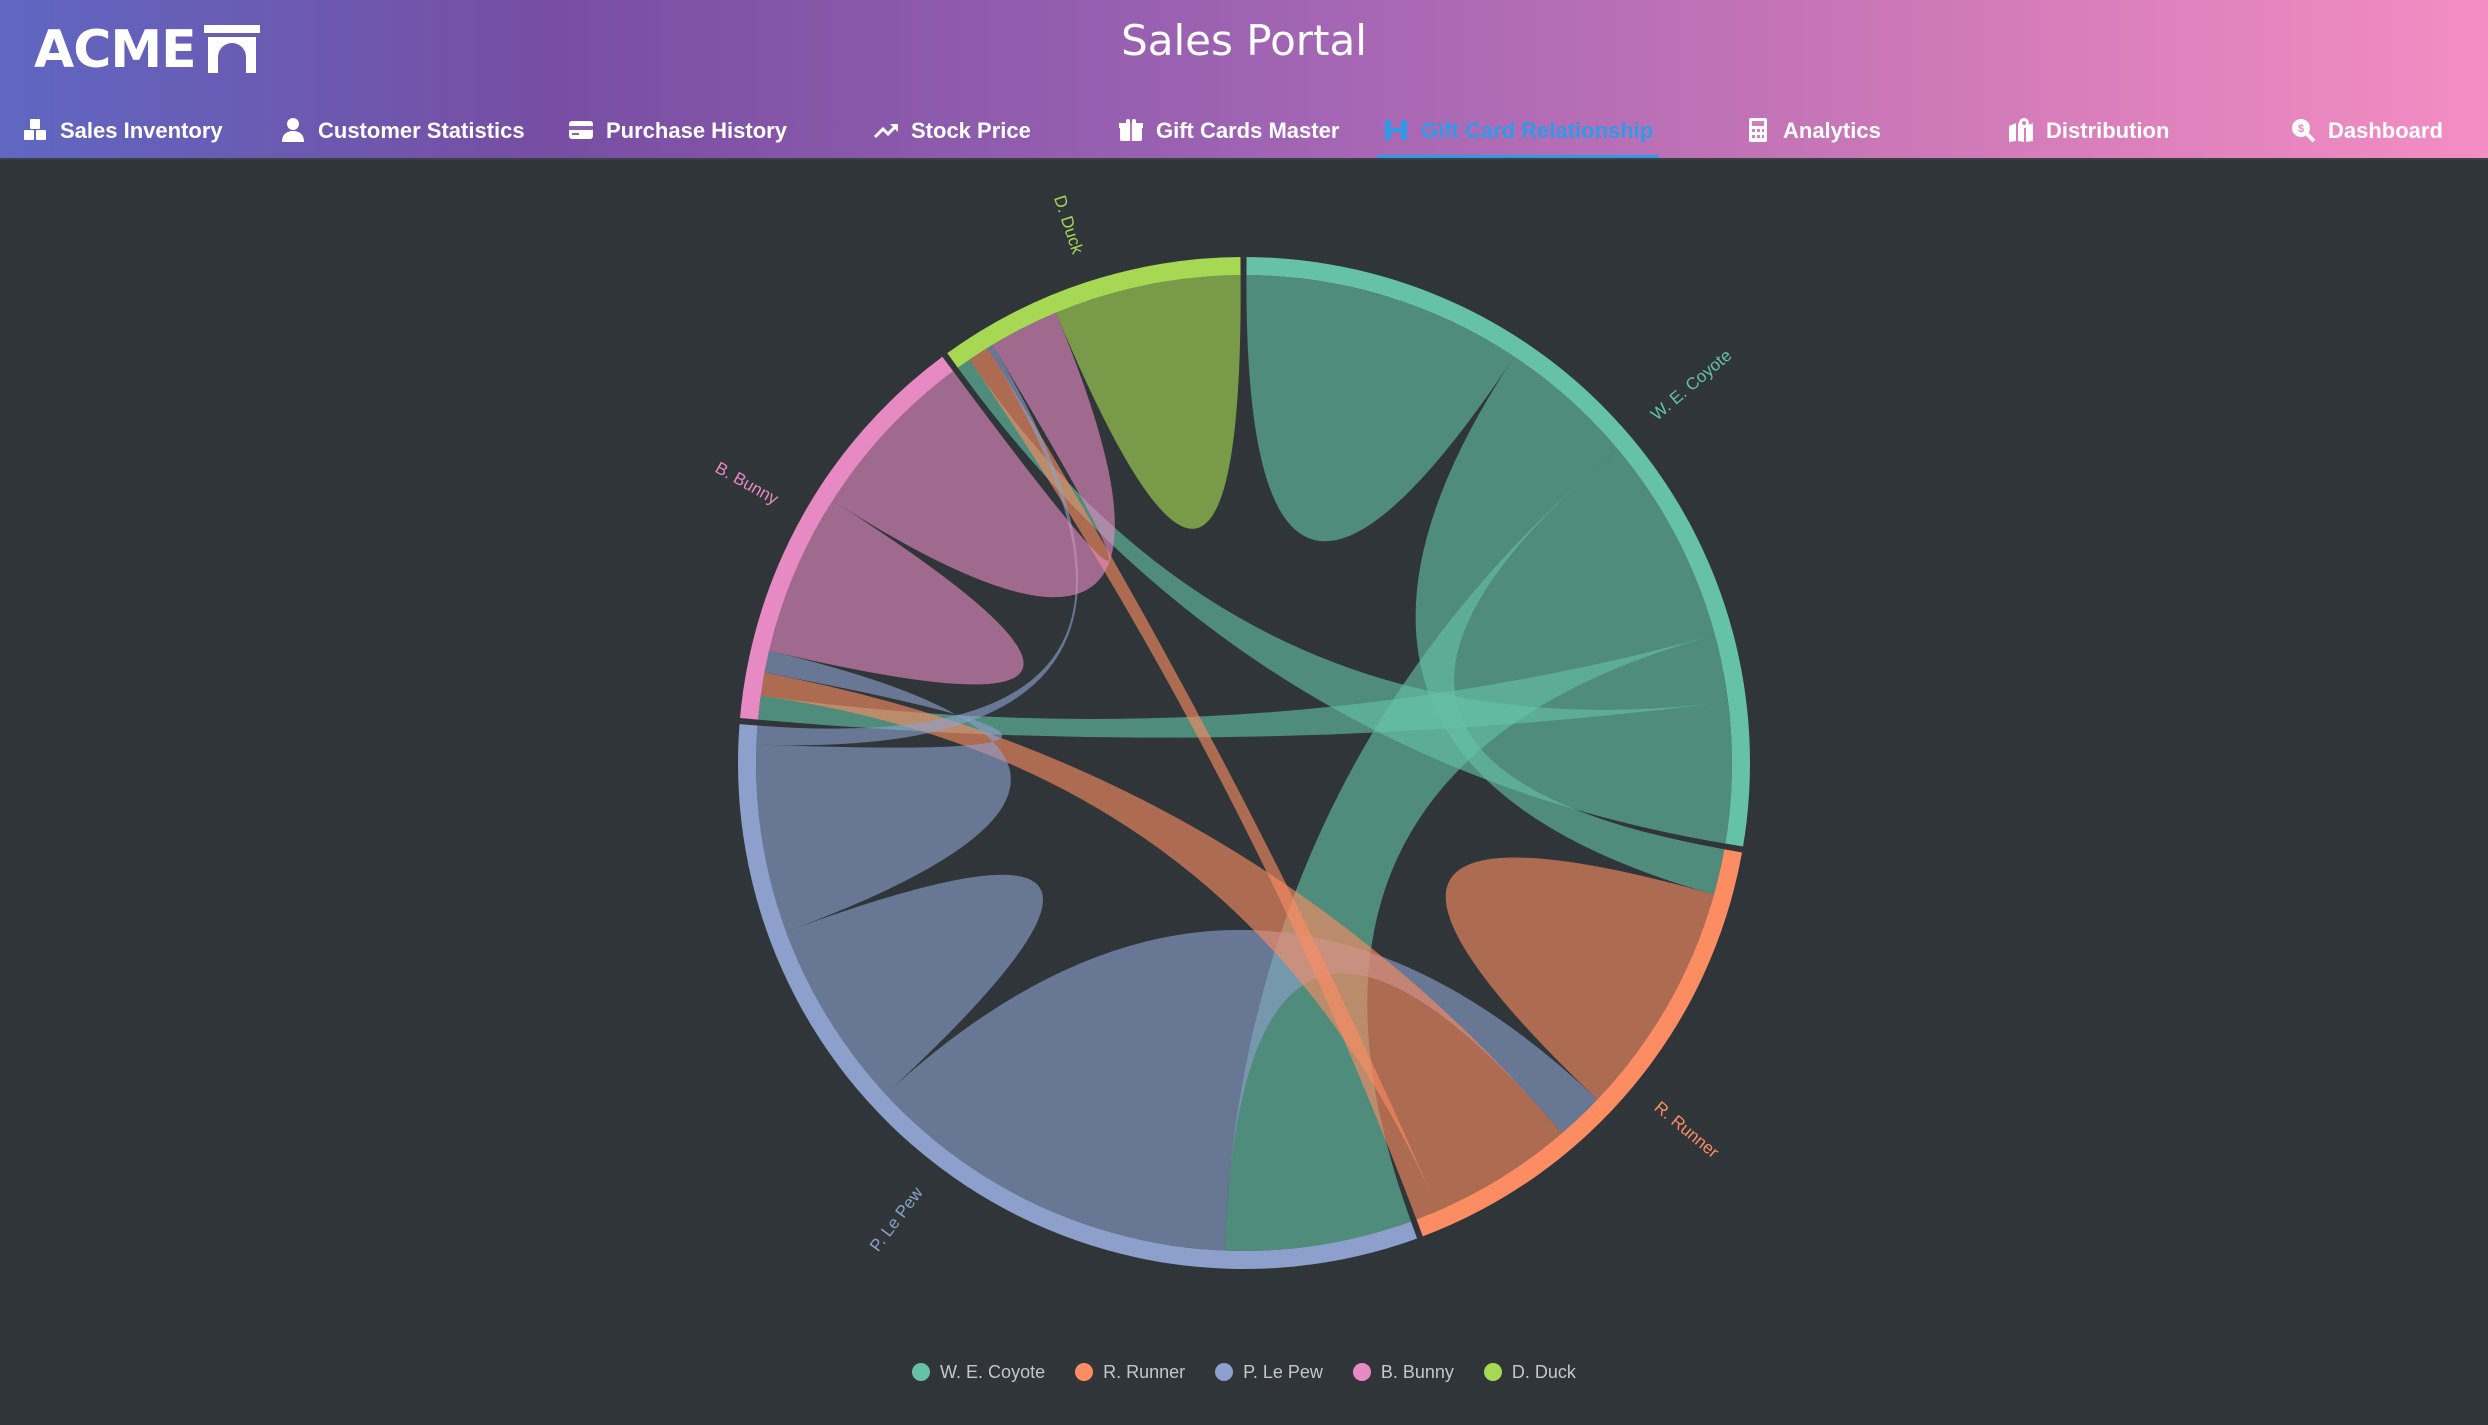  I want to click on ribbon-r-runner-r-runner, so click(1579, 978).